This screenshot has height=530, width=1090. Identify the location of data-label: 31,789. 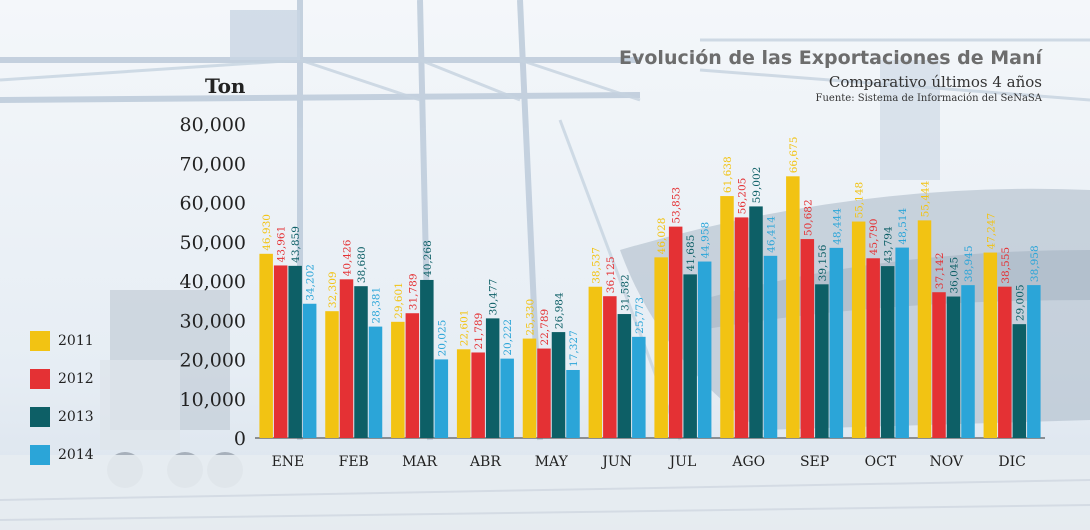
(413, 291).